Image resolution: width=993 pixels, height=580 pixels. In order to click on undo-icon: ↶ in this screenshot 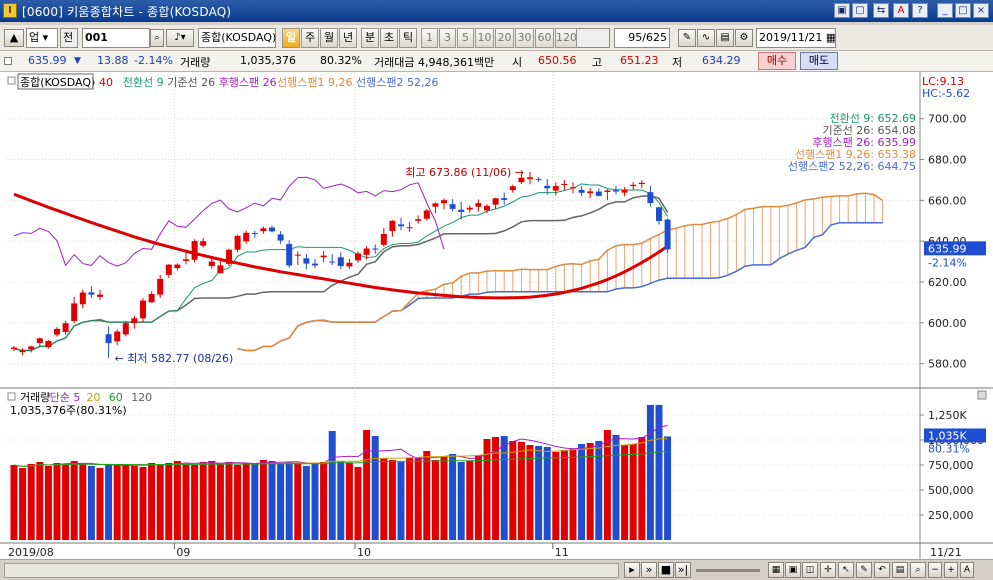, I will do `click(882, 570)`.